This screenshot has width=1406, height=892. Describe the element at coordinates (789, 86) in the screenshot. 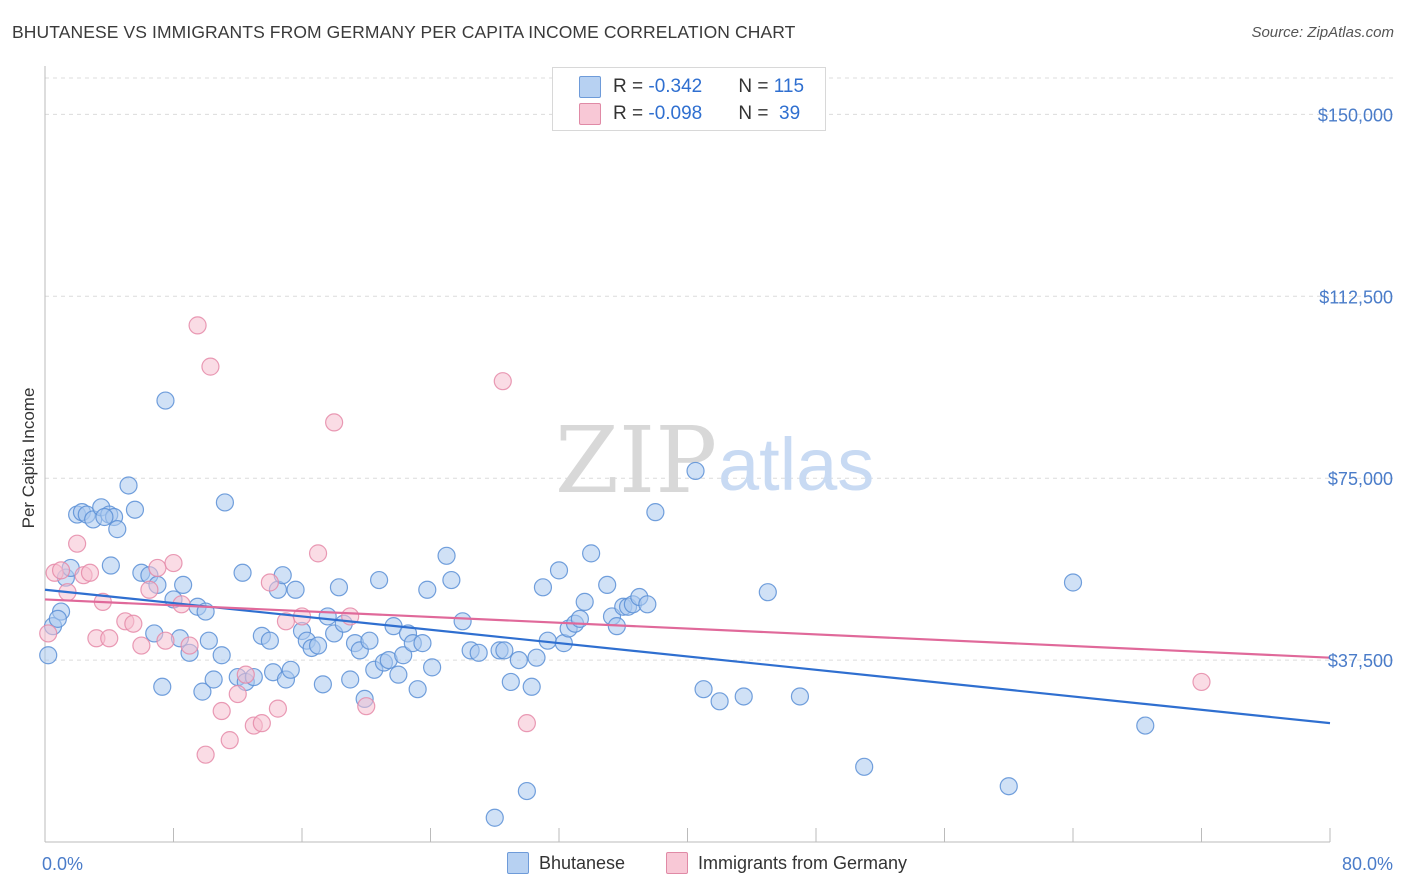

I see `legend-n-value: 115` at that location.